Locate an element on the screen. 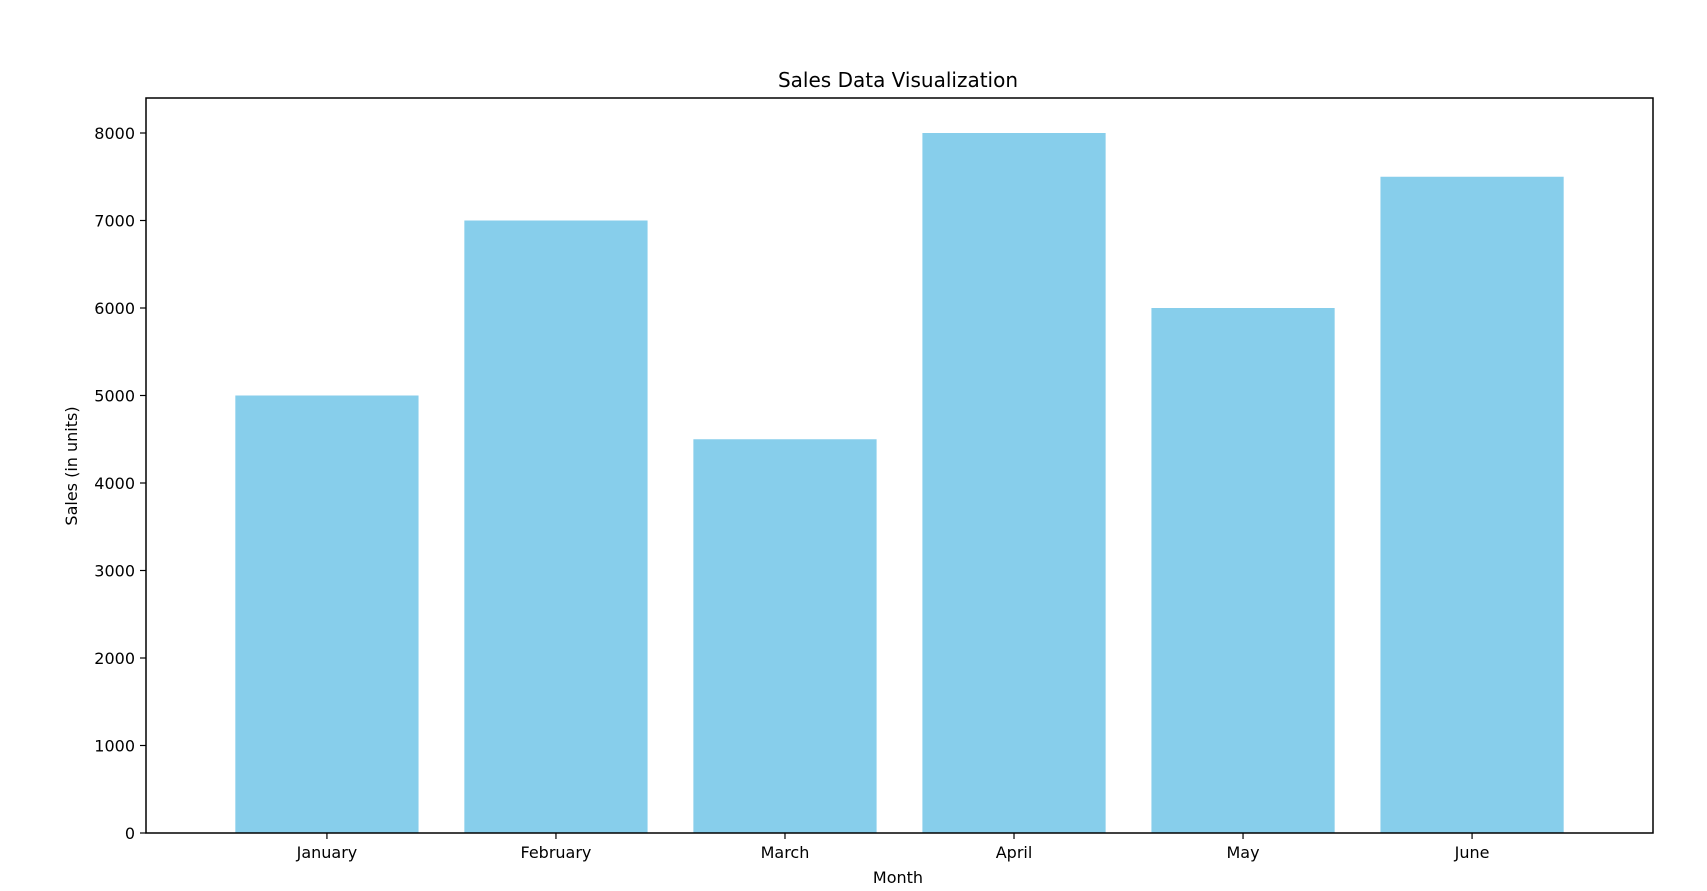 The height and width of the screenshot is (891, 1707). bar-may is located at coordinates (1243, 570).